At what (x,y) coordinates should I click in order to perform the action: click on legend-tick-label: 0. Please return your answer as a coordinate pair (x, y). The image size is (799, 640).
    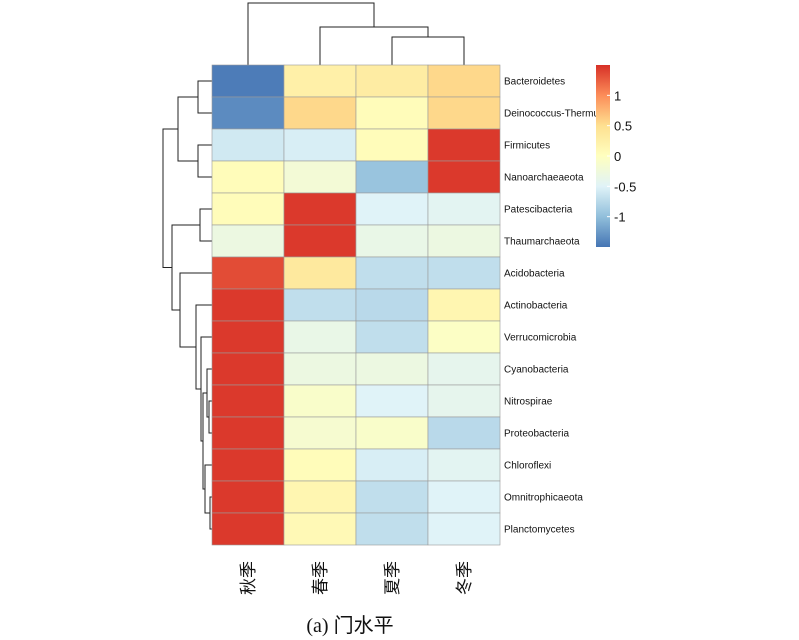
    Looking at the image, I should click on (617, 156).